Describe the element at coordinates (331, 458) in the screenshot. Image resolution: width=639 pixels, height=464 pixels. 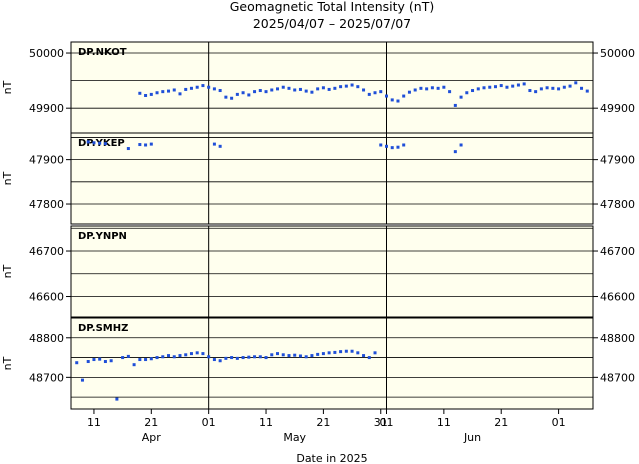
I see `x-axis-title: Date in 2025` at that location.